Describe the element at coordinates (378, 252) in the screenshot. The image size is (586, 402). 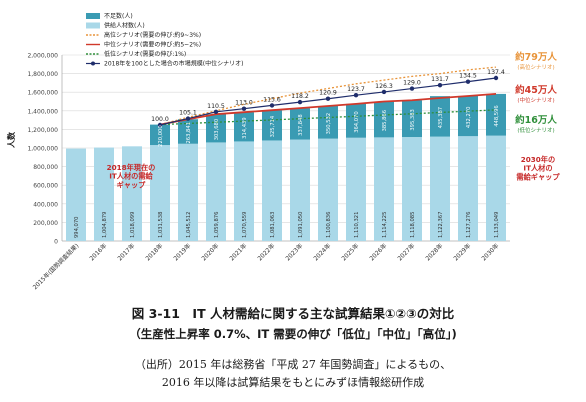
I see `x-tick-label: 2026年` at that location.